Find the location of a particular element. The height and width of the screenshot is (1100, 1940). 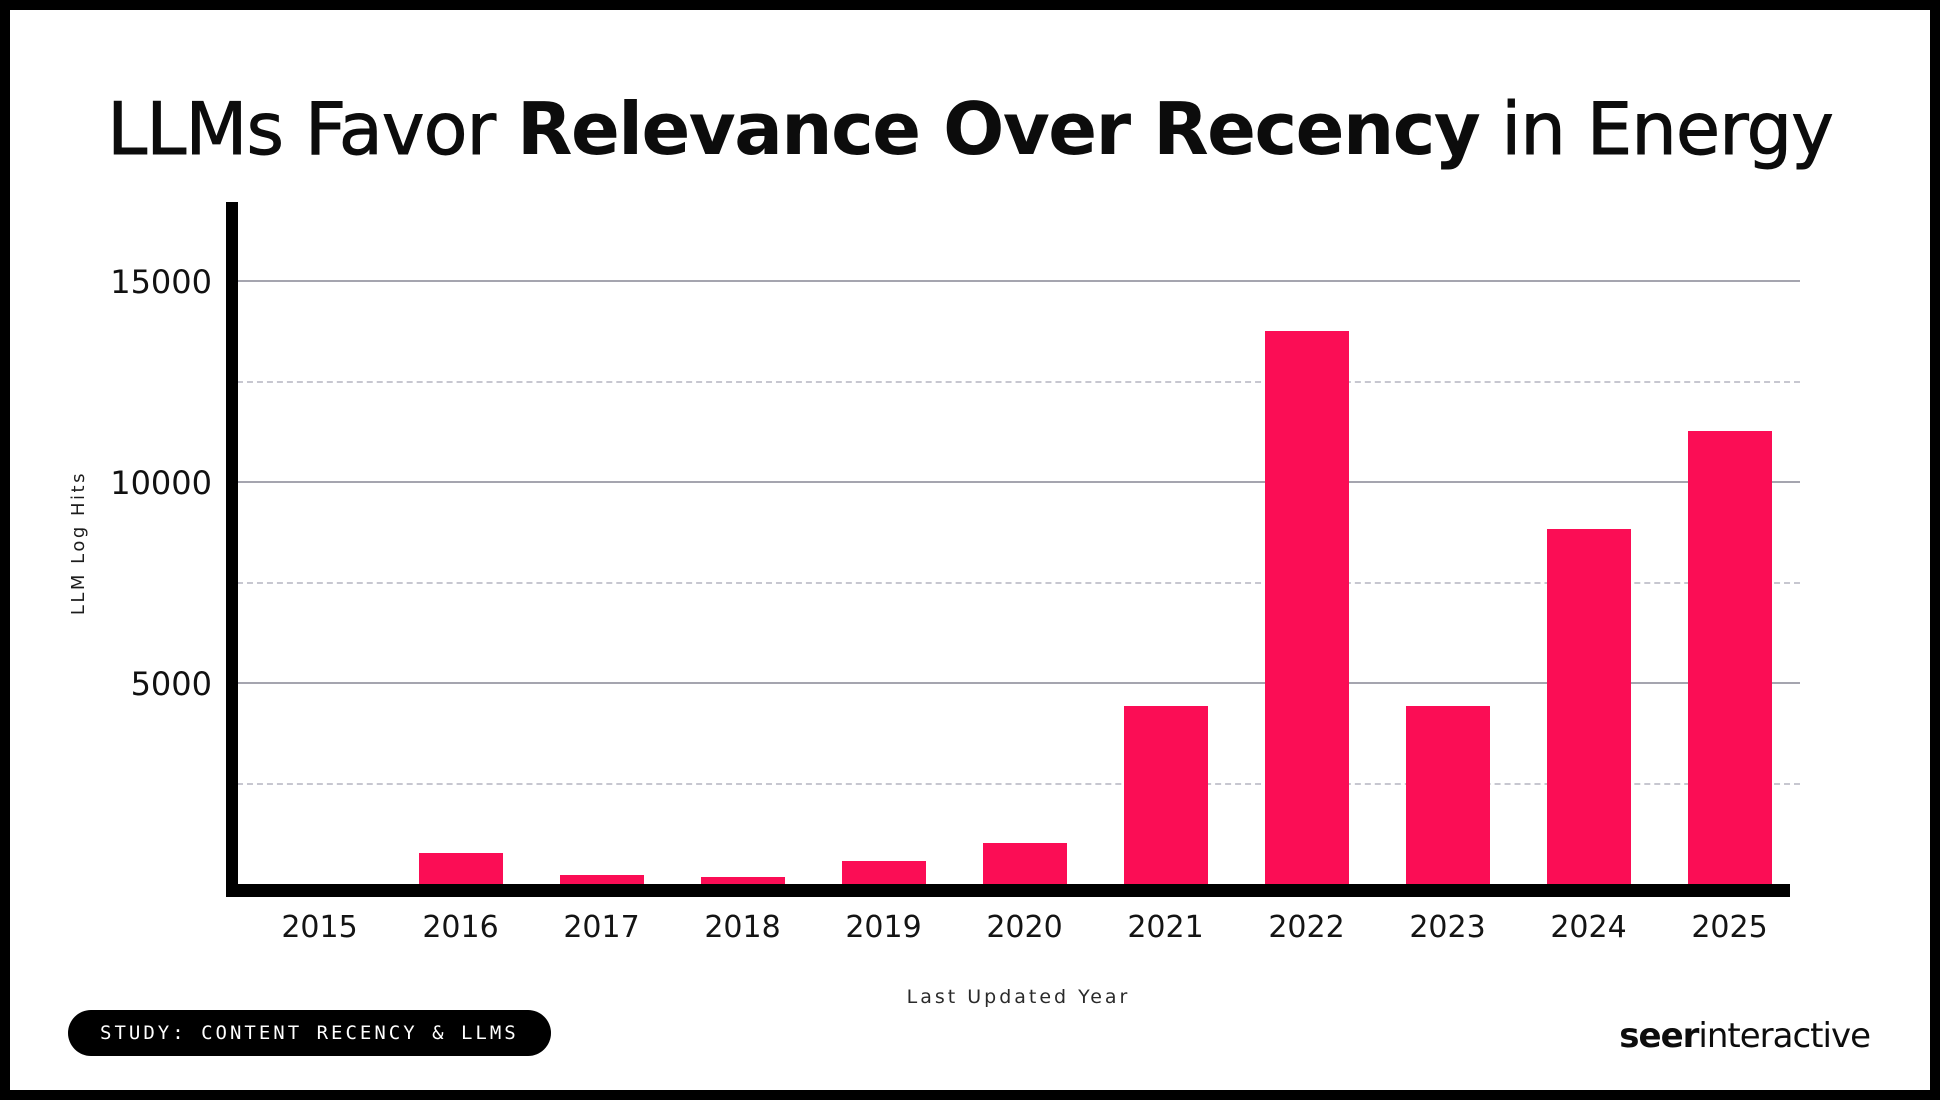

y-tick-label-15000: 15000 is located at coordinates (161, 282).